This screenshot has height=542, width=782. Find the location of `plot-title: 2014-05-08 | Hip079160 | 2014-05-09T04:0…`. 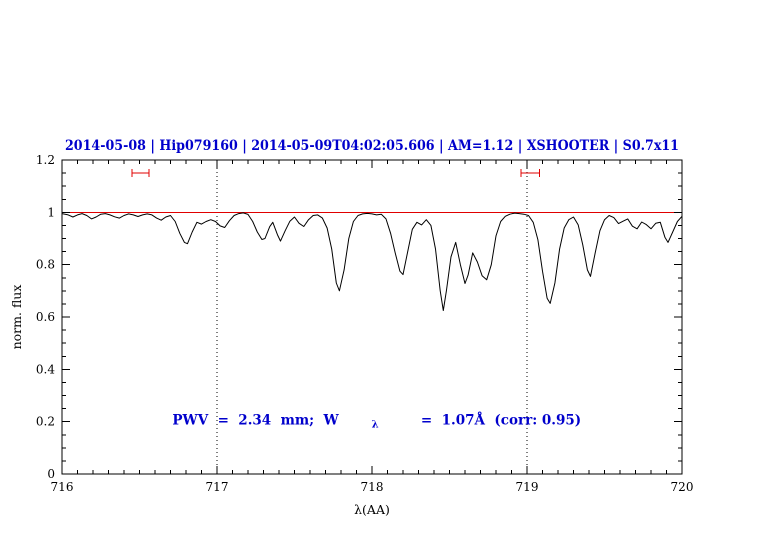

plot-title: 2014-05-08 | Hip079160 | 2014-05-09T04:0… is located at coordinates (372, 146).